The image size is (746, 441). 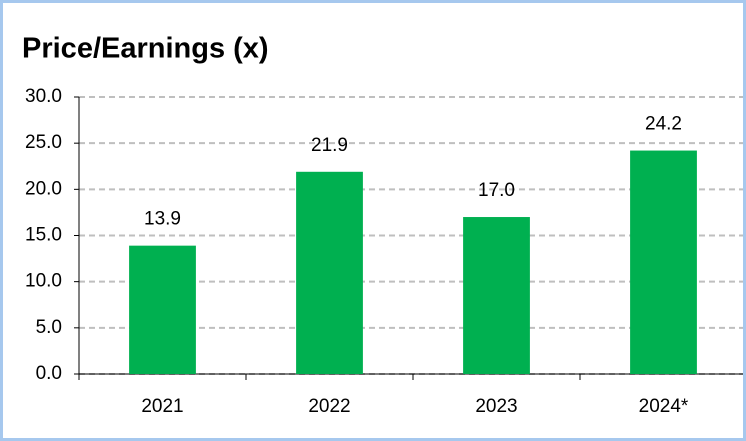 What do you see at coordinates (43, 235) in the screenshot?
I see `y-tick-label: 15.0` at bounding box center [43, 235].